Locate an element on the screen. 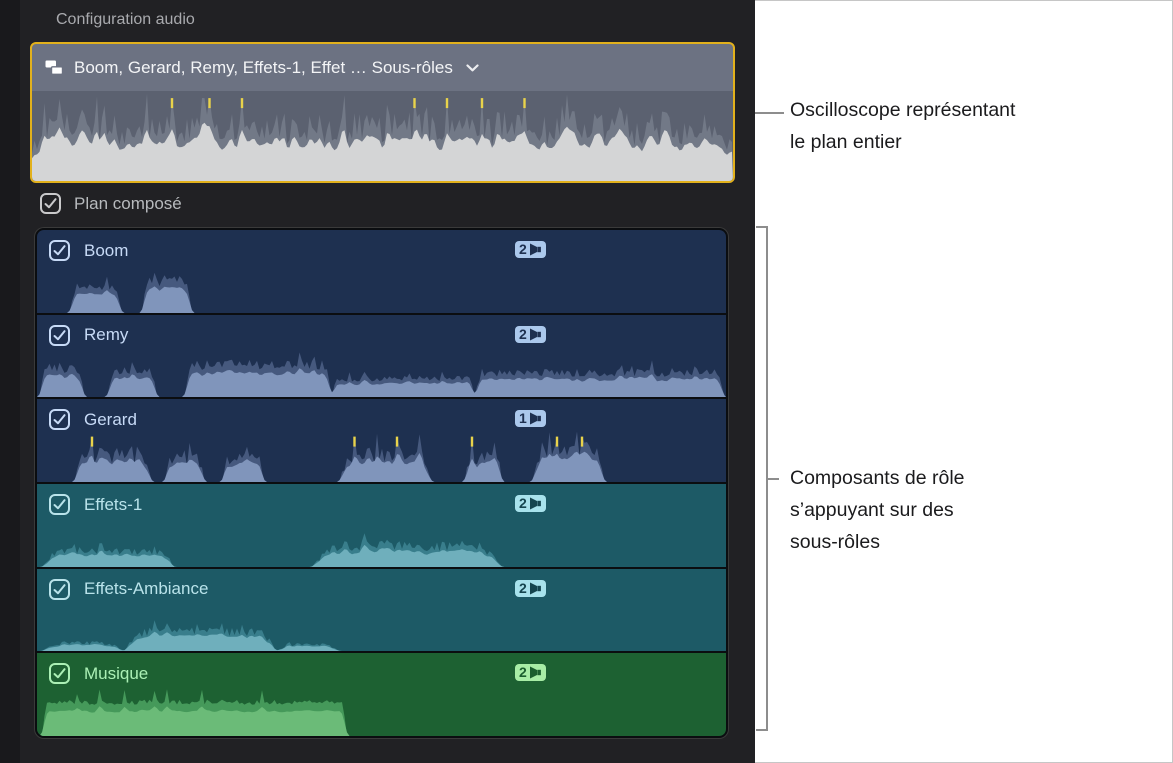 The height and width of the screenshot is (763, 1173). annotation-connector-line is located at coordinates (769, 113).